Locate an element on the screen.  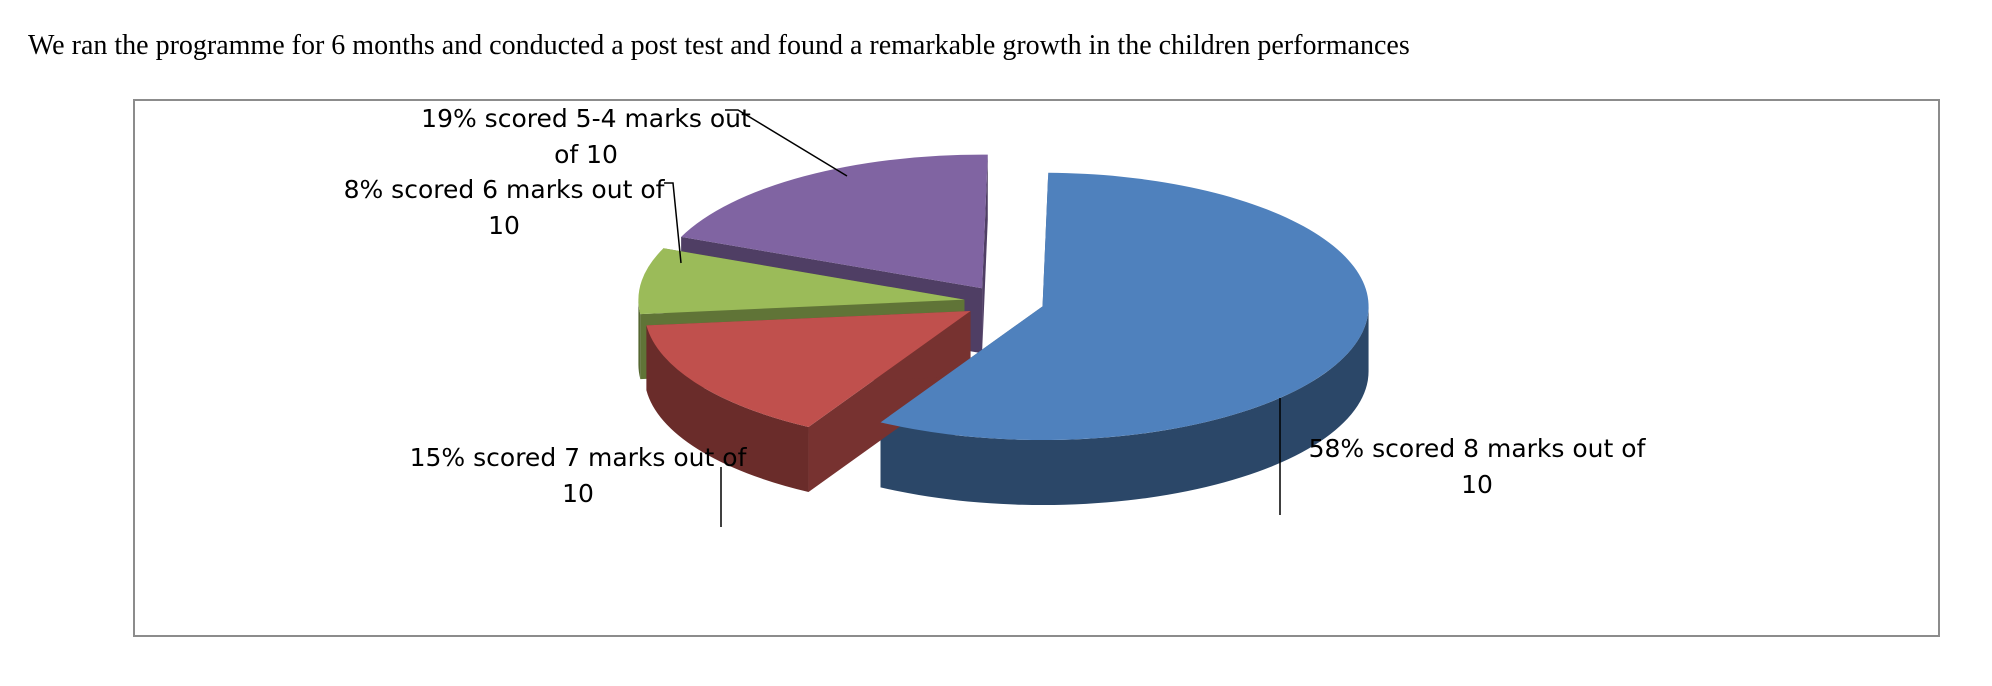
slice-label-2-line-1: 15% scored 7 marks out of is located at coordinates (579, 457).